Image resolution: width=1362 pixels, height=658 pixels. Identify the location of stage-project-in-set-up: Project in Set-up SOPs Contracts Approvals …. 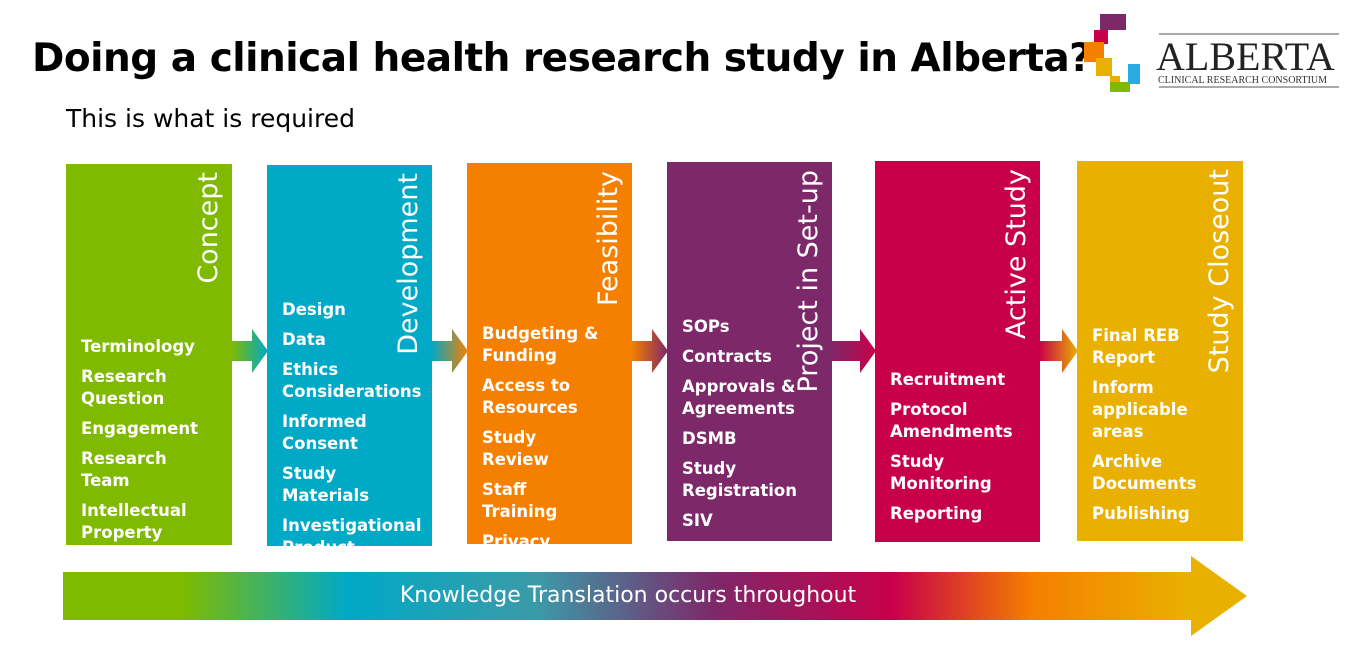
(749, 351).